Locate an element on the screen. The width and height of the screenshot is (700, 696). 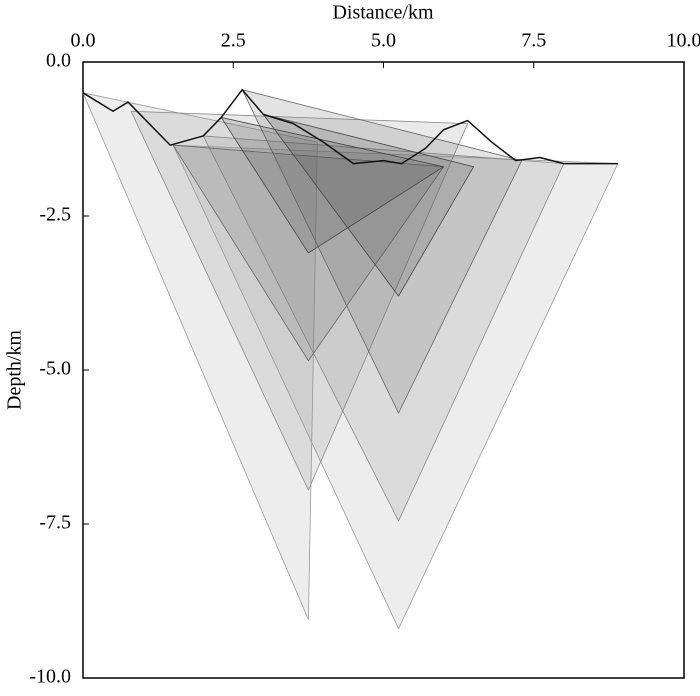
x-tick-label: 10.0 is located at coordinates (683, 41).